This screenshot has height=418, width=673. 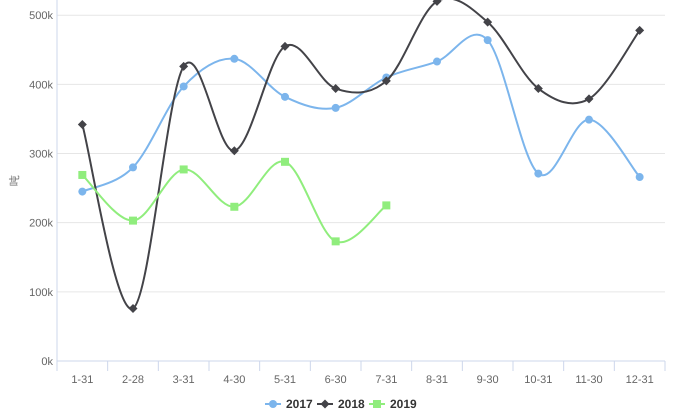 What do you see at coordinates (183, 380) in the screenshot?
I see `x-tick-label: 3-31` at bounding box center [183, 380].